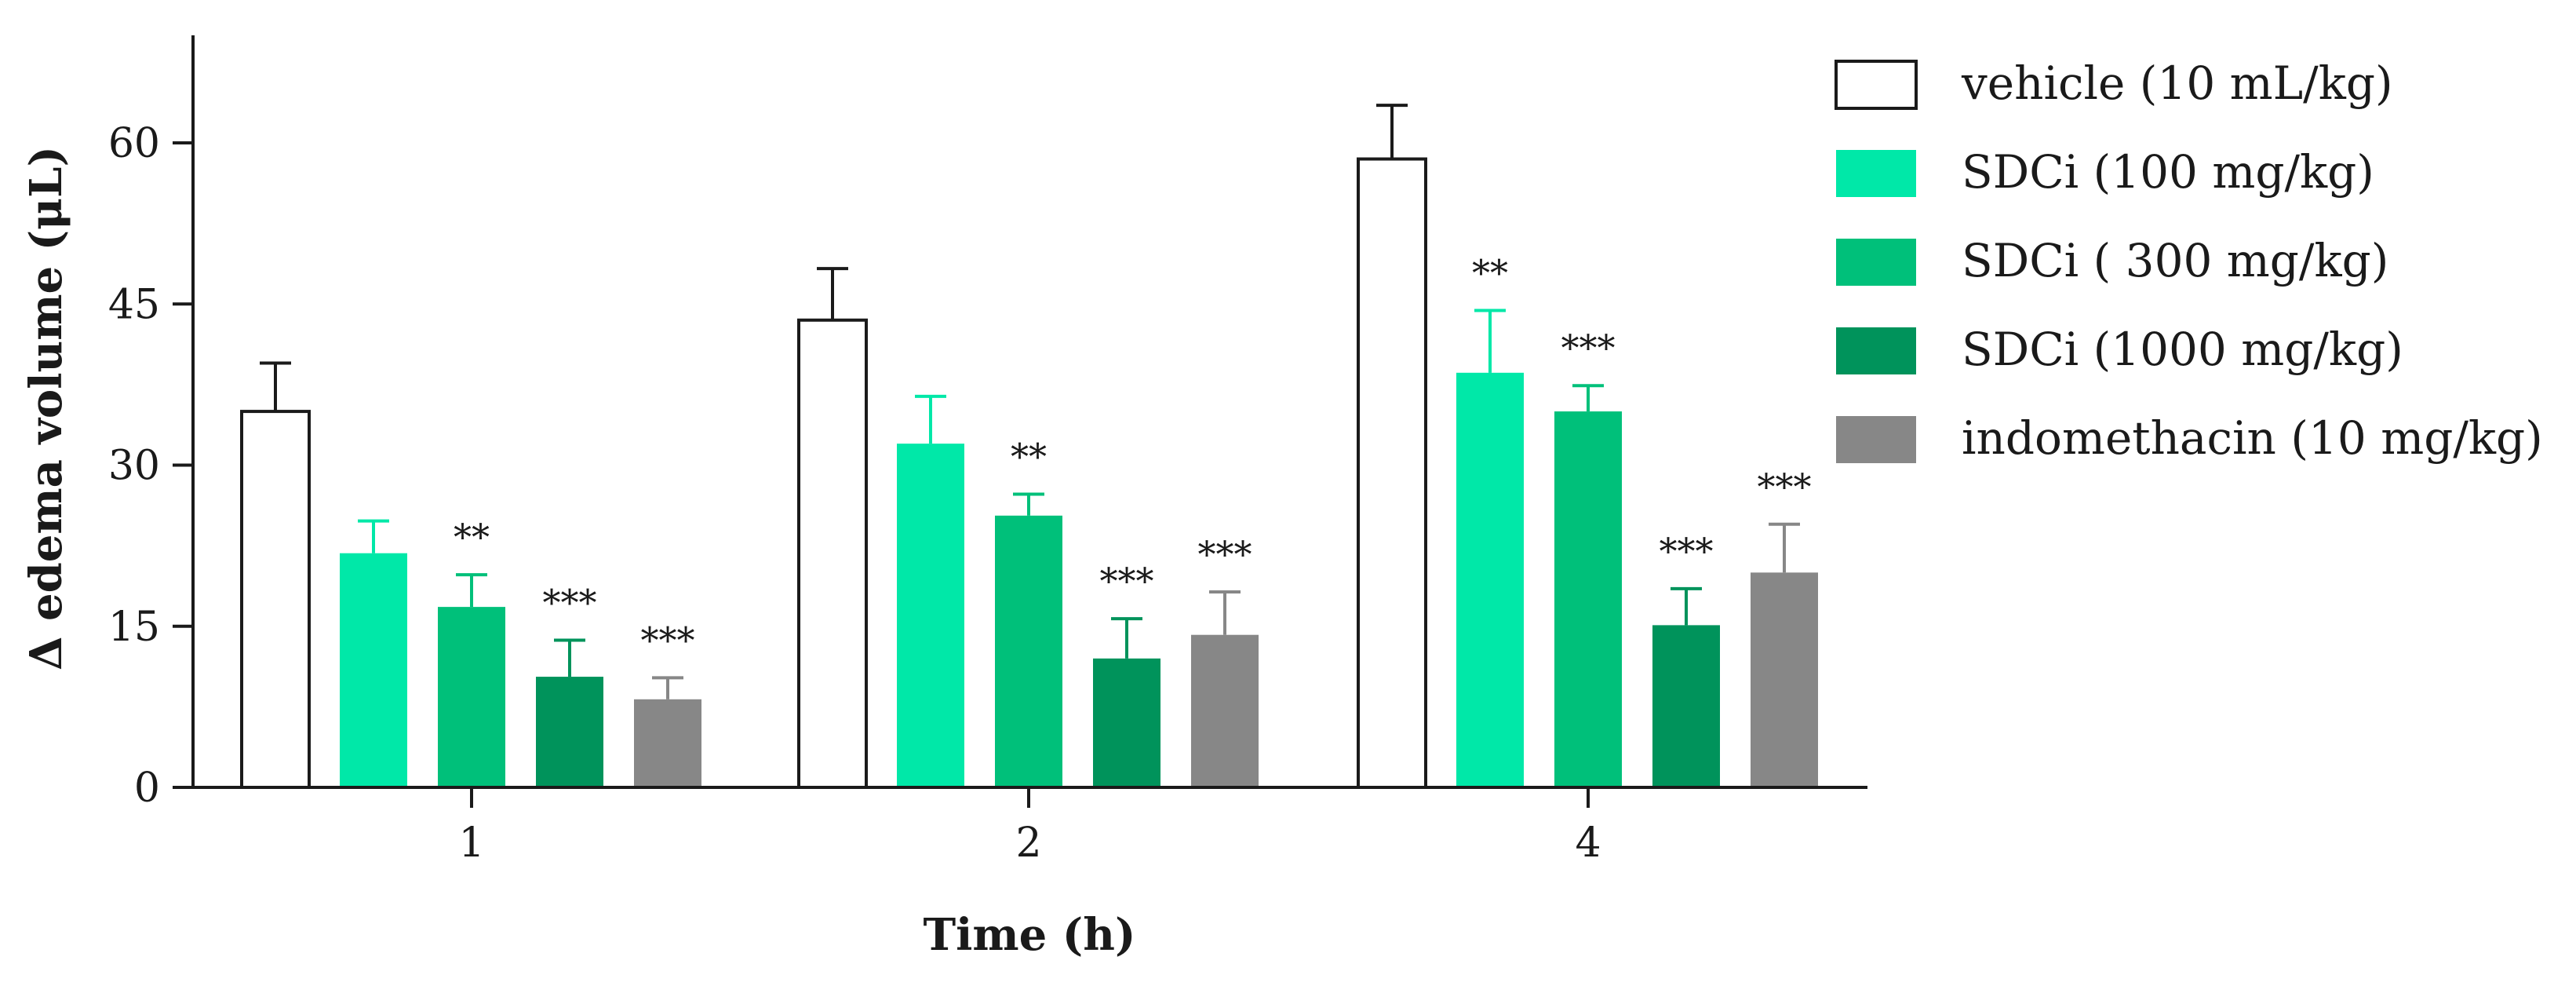  What do you see at coordinates (1029, 935) in the screenshot?
I see `x-axis-title: Time (h)` at bounding box center [1029, 935].